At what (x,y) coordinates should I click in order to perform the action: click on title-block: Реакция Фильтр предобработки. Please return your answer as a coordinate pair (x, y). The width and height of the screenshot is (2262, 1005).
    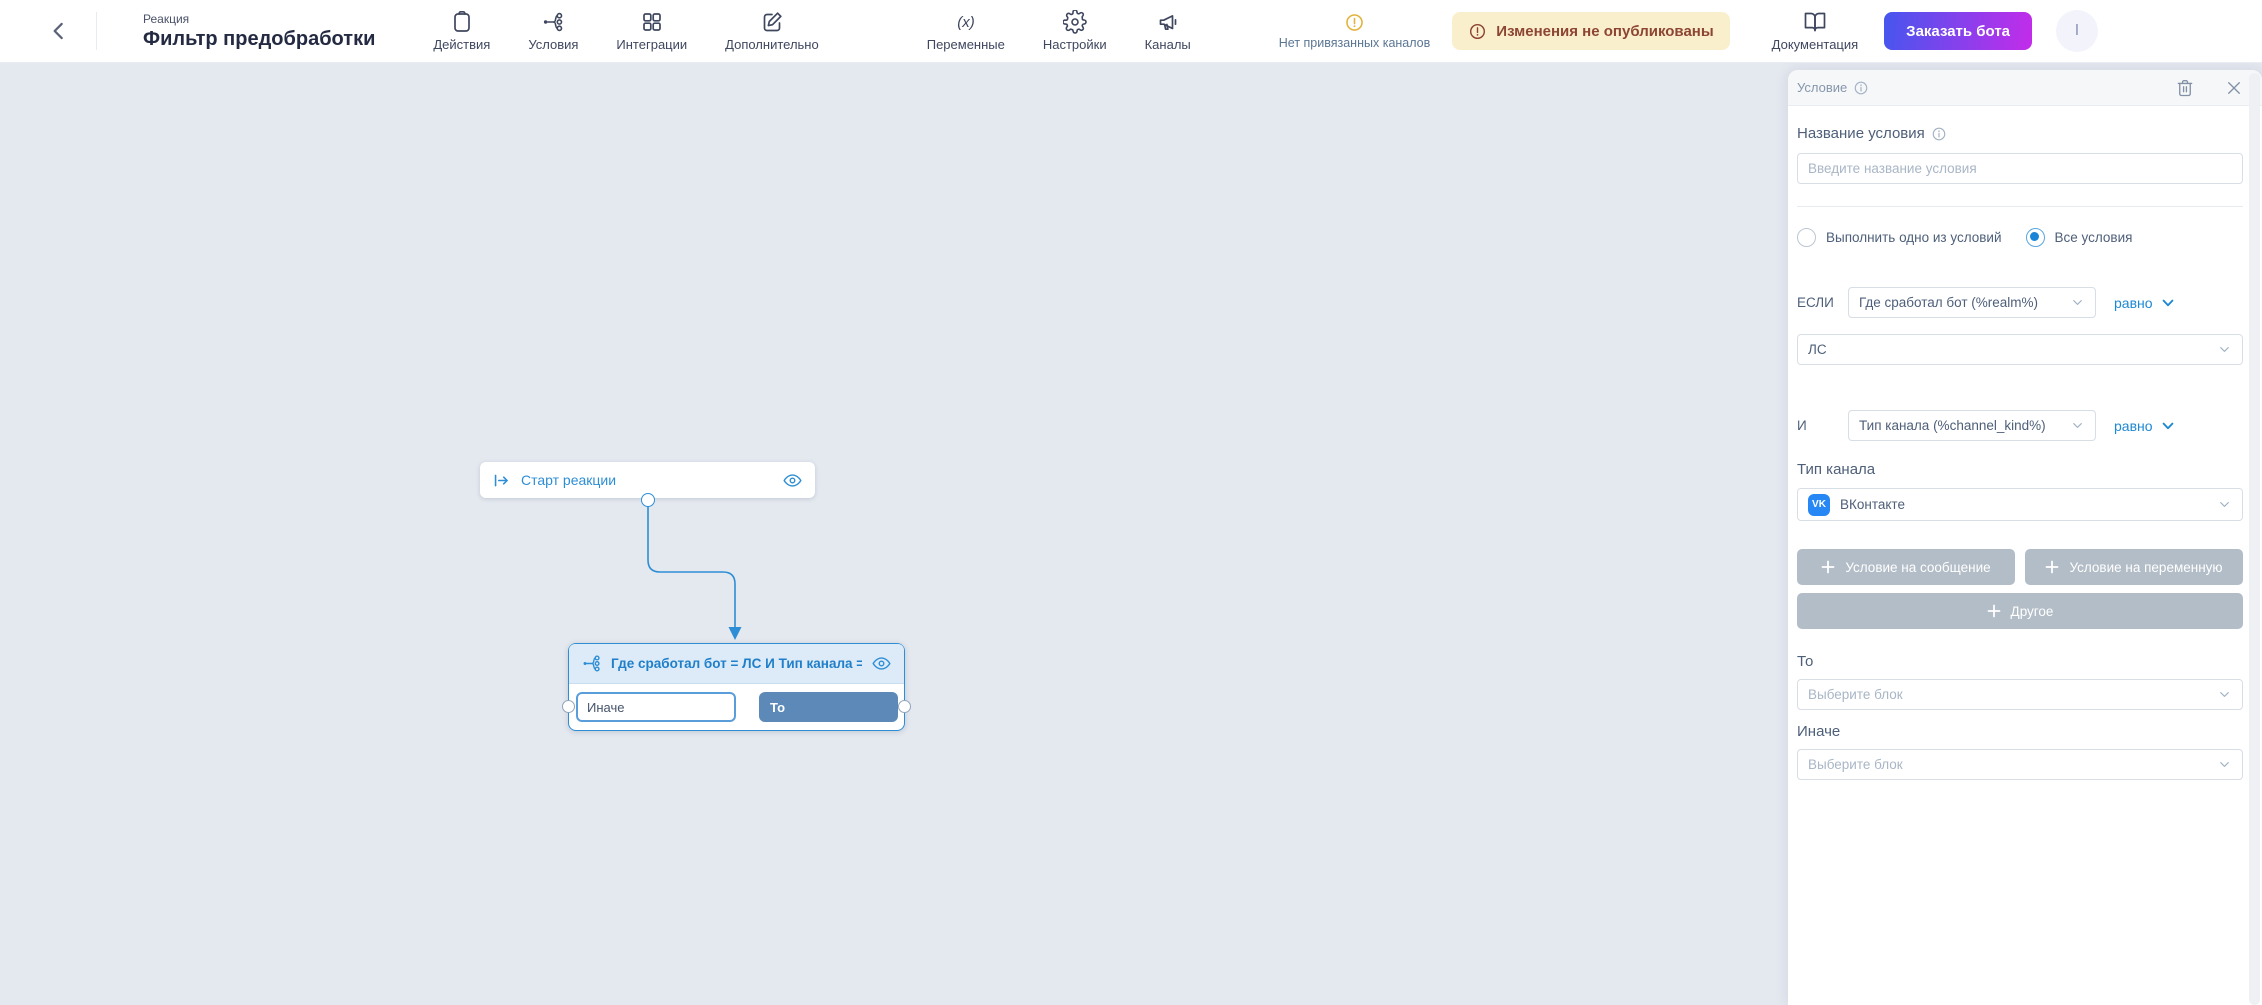
    Looking at the image, I should click on (259, 31).